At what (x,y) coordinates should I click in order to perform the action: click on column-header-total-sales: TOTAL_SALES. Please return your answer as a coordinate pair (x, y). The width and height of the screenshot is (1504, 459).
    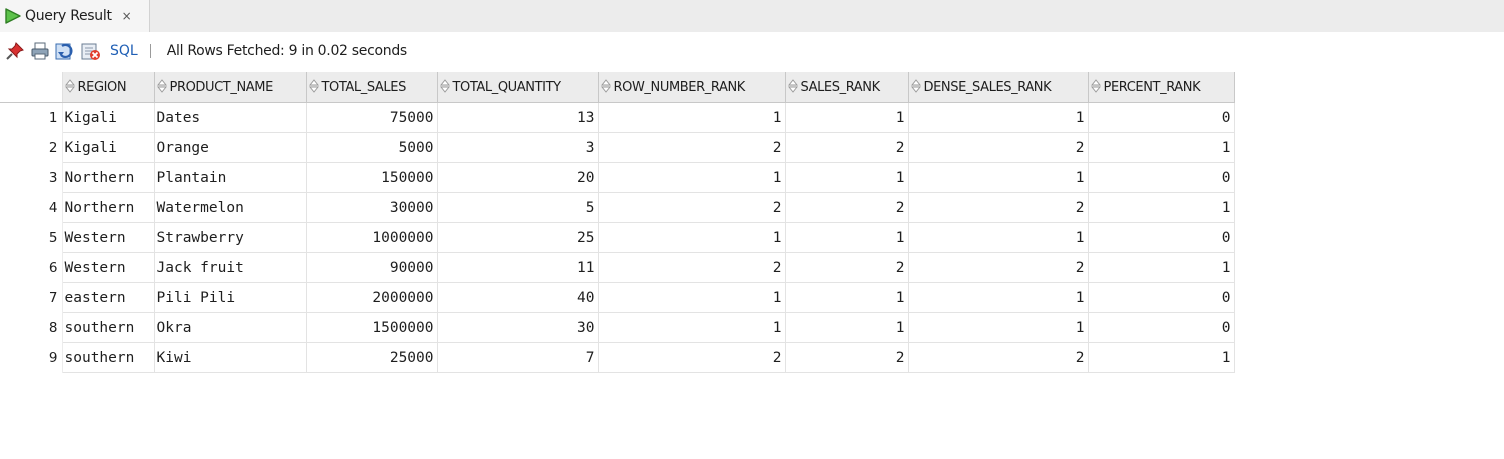
    Looking at the image, I should click on (372, 87).